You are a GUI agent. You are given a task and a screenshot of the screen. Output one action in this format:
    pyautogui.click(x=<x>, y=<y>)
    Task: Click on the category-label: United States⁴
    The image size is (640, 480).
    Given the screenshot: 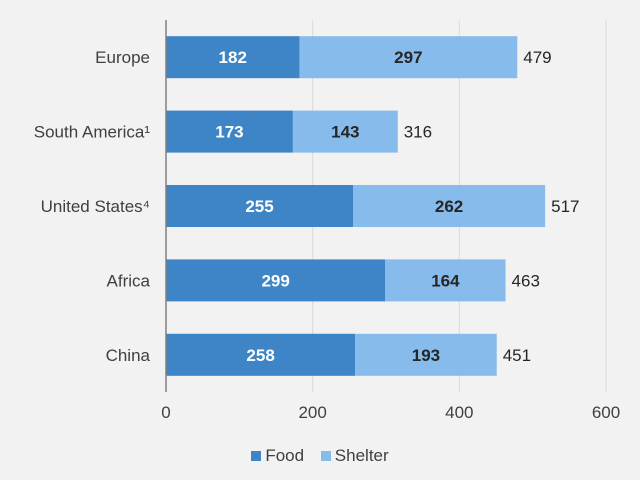 What is the action you would take?
    pyautogui.click(x=95, y=206)
    